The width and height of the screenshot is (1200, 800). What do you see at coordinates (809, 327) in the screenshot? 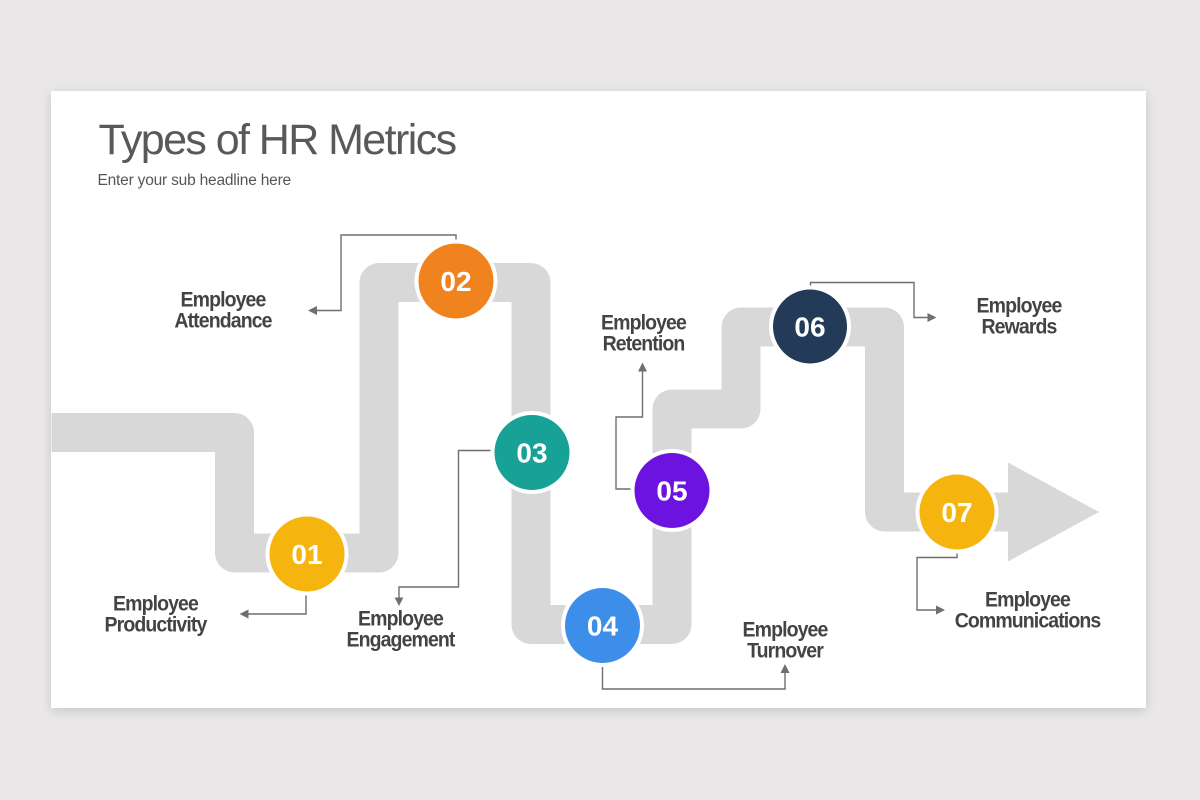
I see `svg-text: 06` at bounding box center [809, 327].